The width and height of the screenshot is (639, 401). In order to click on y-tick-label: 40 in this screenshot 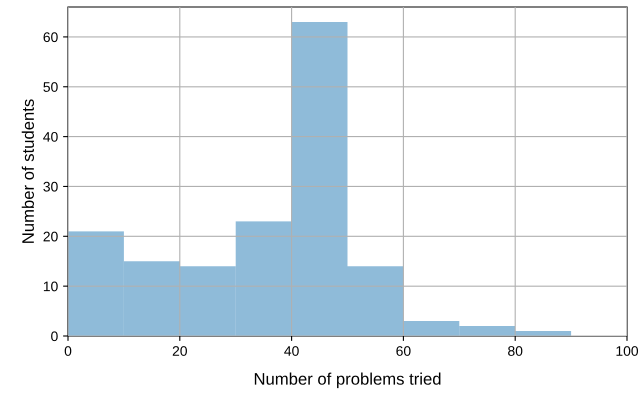, I will do `click(50, 137)`.